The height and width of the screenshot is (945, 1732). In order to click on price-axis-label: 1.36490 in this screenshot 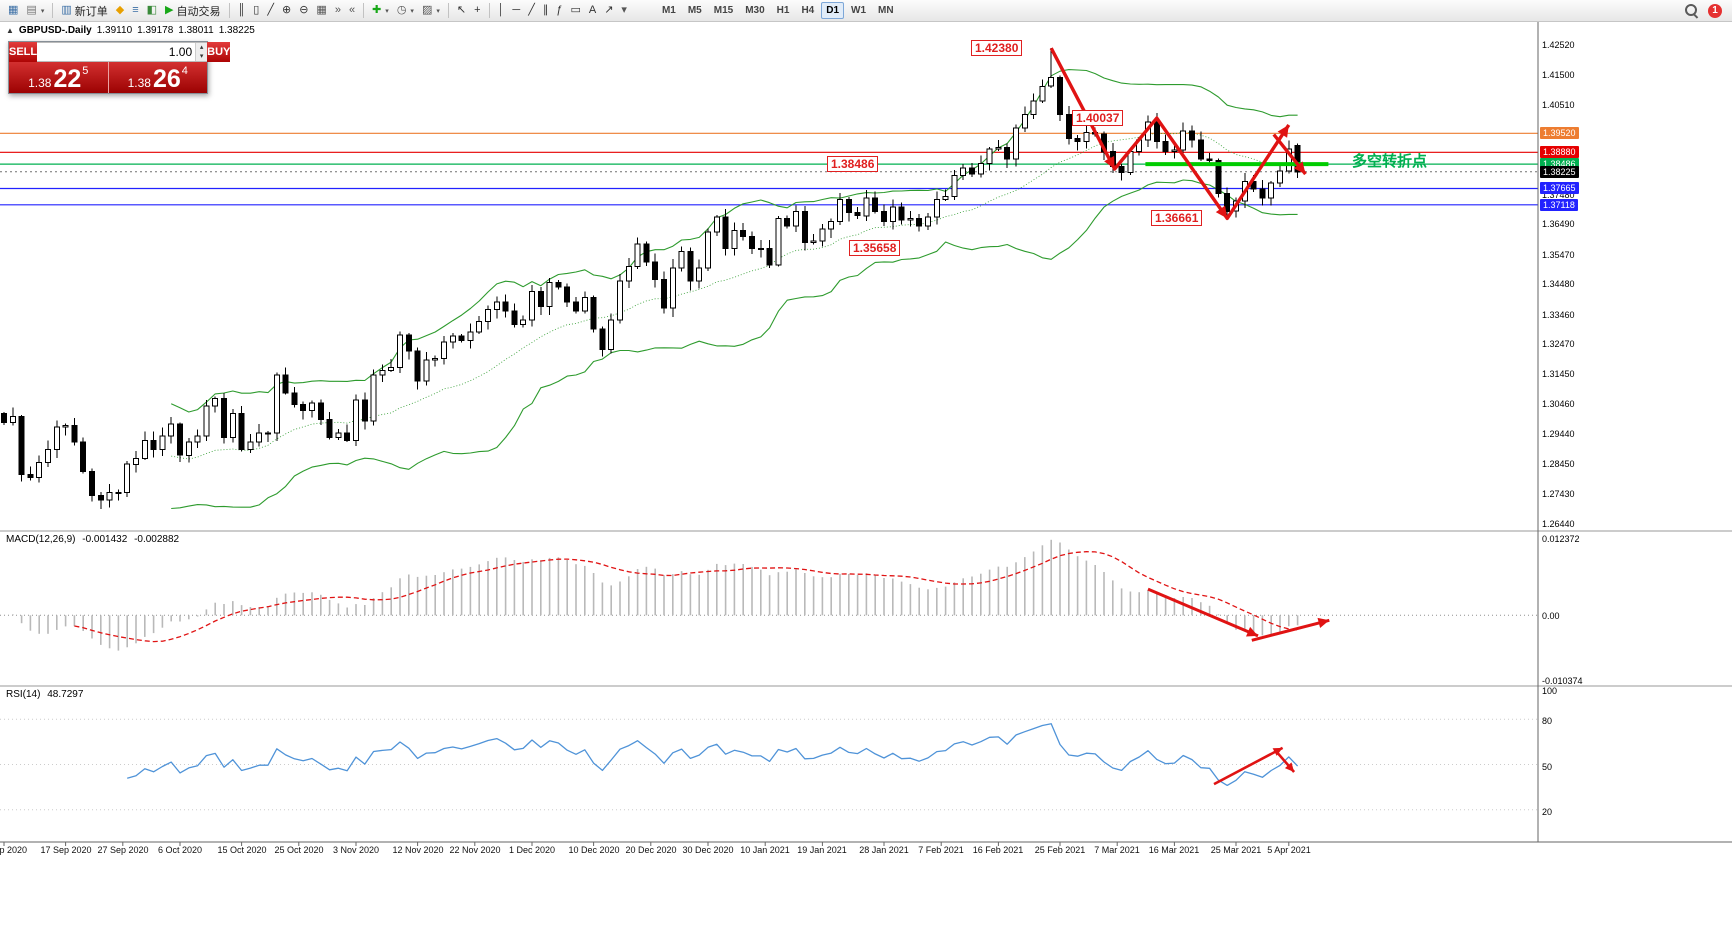, I will do `click(1558, 224)`.